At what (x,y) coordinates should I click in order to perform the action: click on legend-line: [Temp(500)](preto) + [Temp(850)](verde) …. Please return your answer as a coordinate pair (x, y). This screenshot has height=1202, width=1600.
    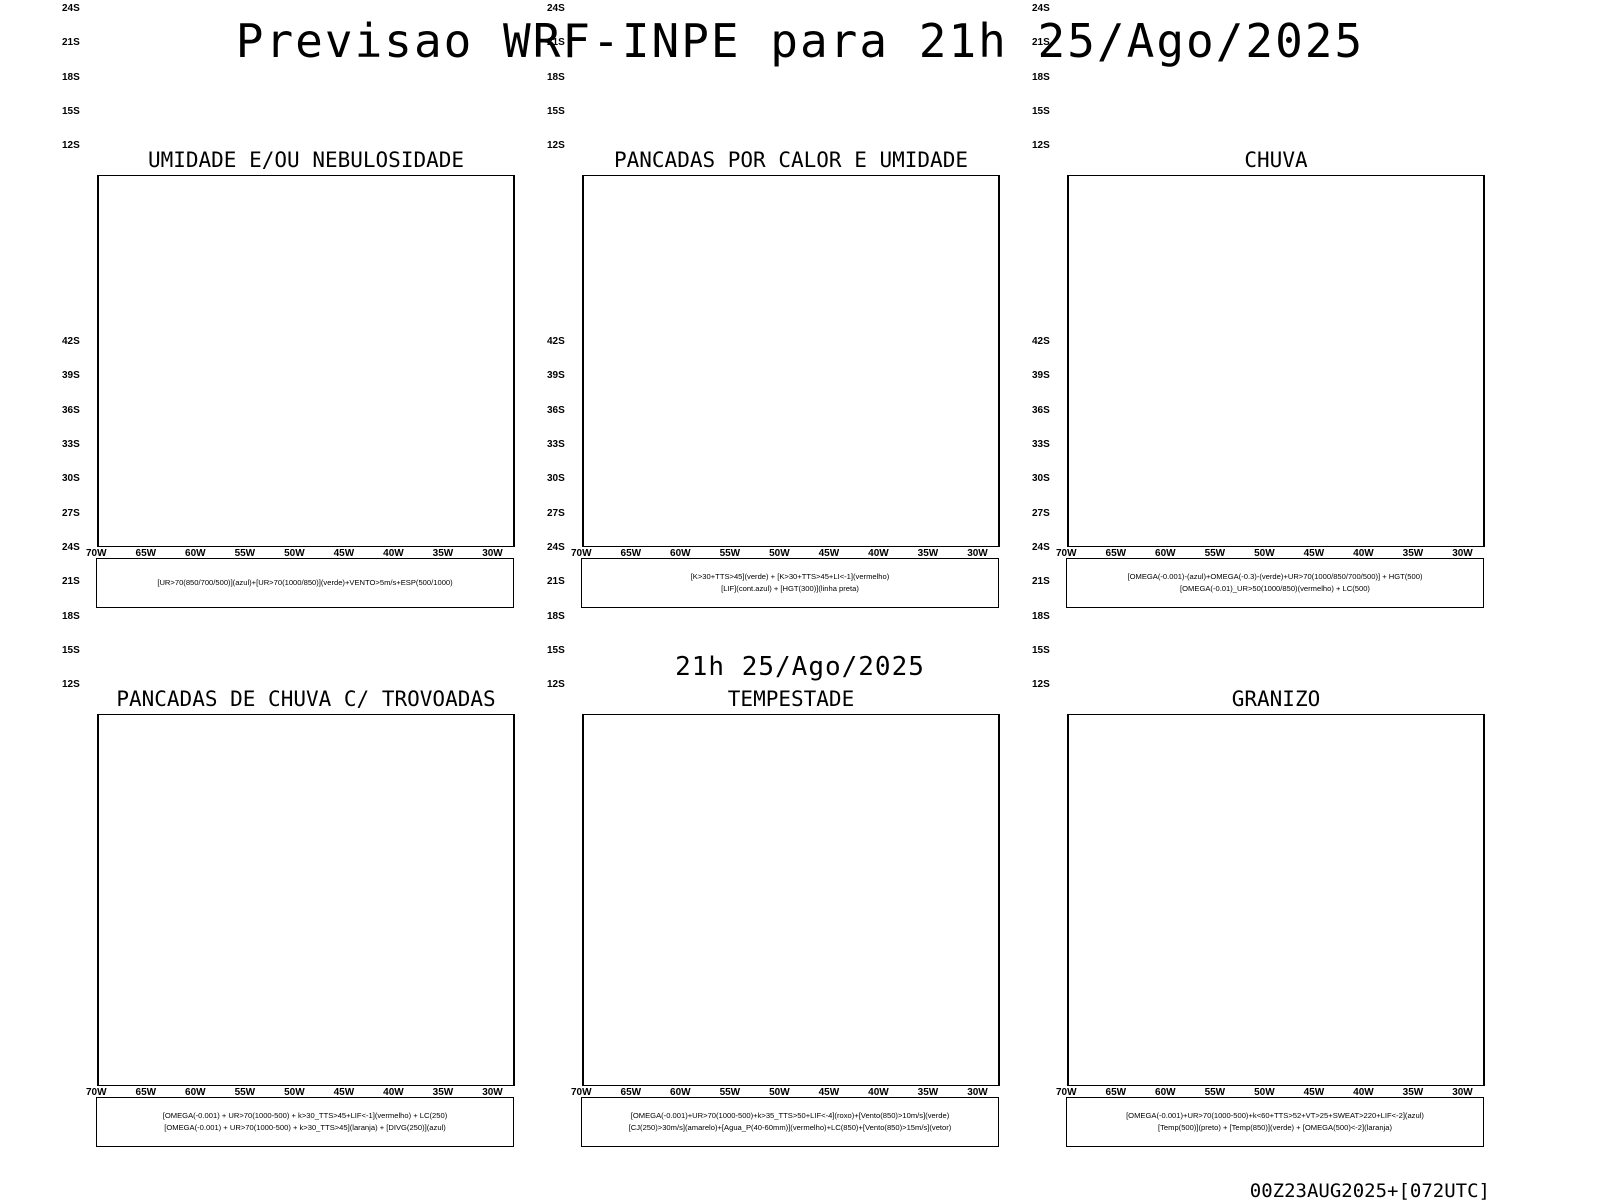
    Looking at the image, I should click on (1274, 1127).